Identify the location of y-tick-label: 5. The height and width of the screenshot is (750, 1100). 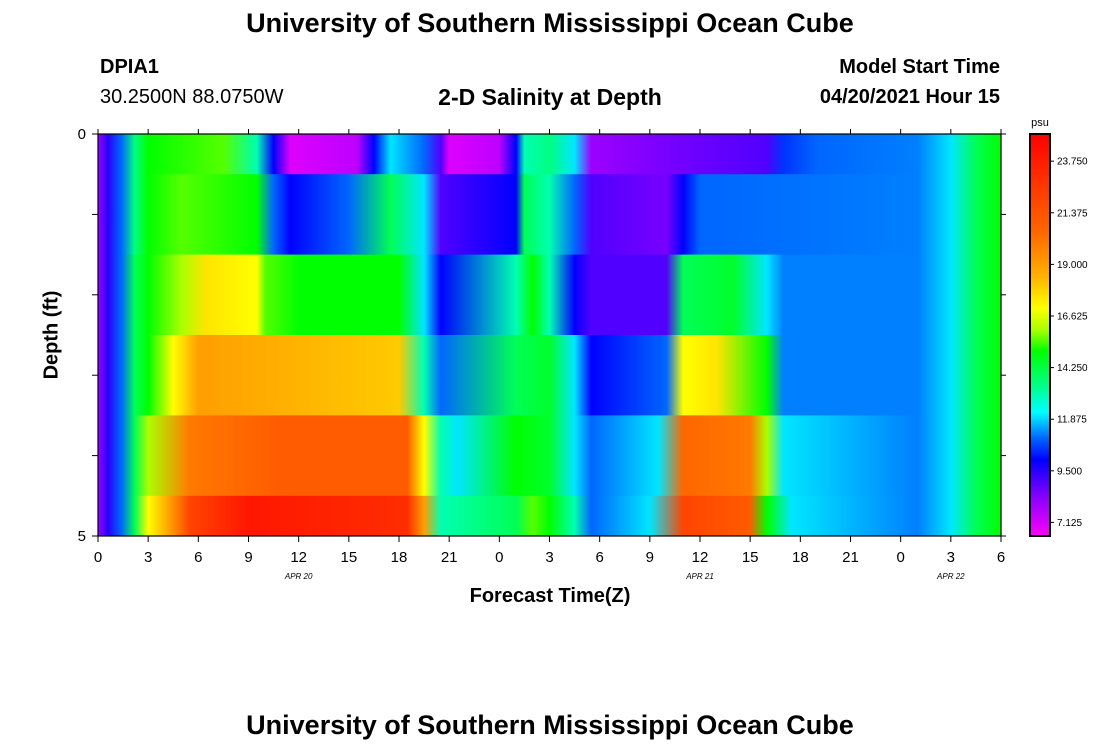
(82, 536).